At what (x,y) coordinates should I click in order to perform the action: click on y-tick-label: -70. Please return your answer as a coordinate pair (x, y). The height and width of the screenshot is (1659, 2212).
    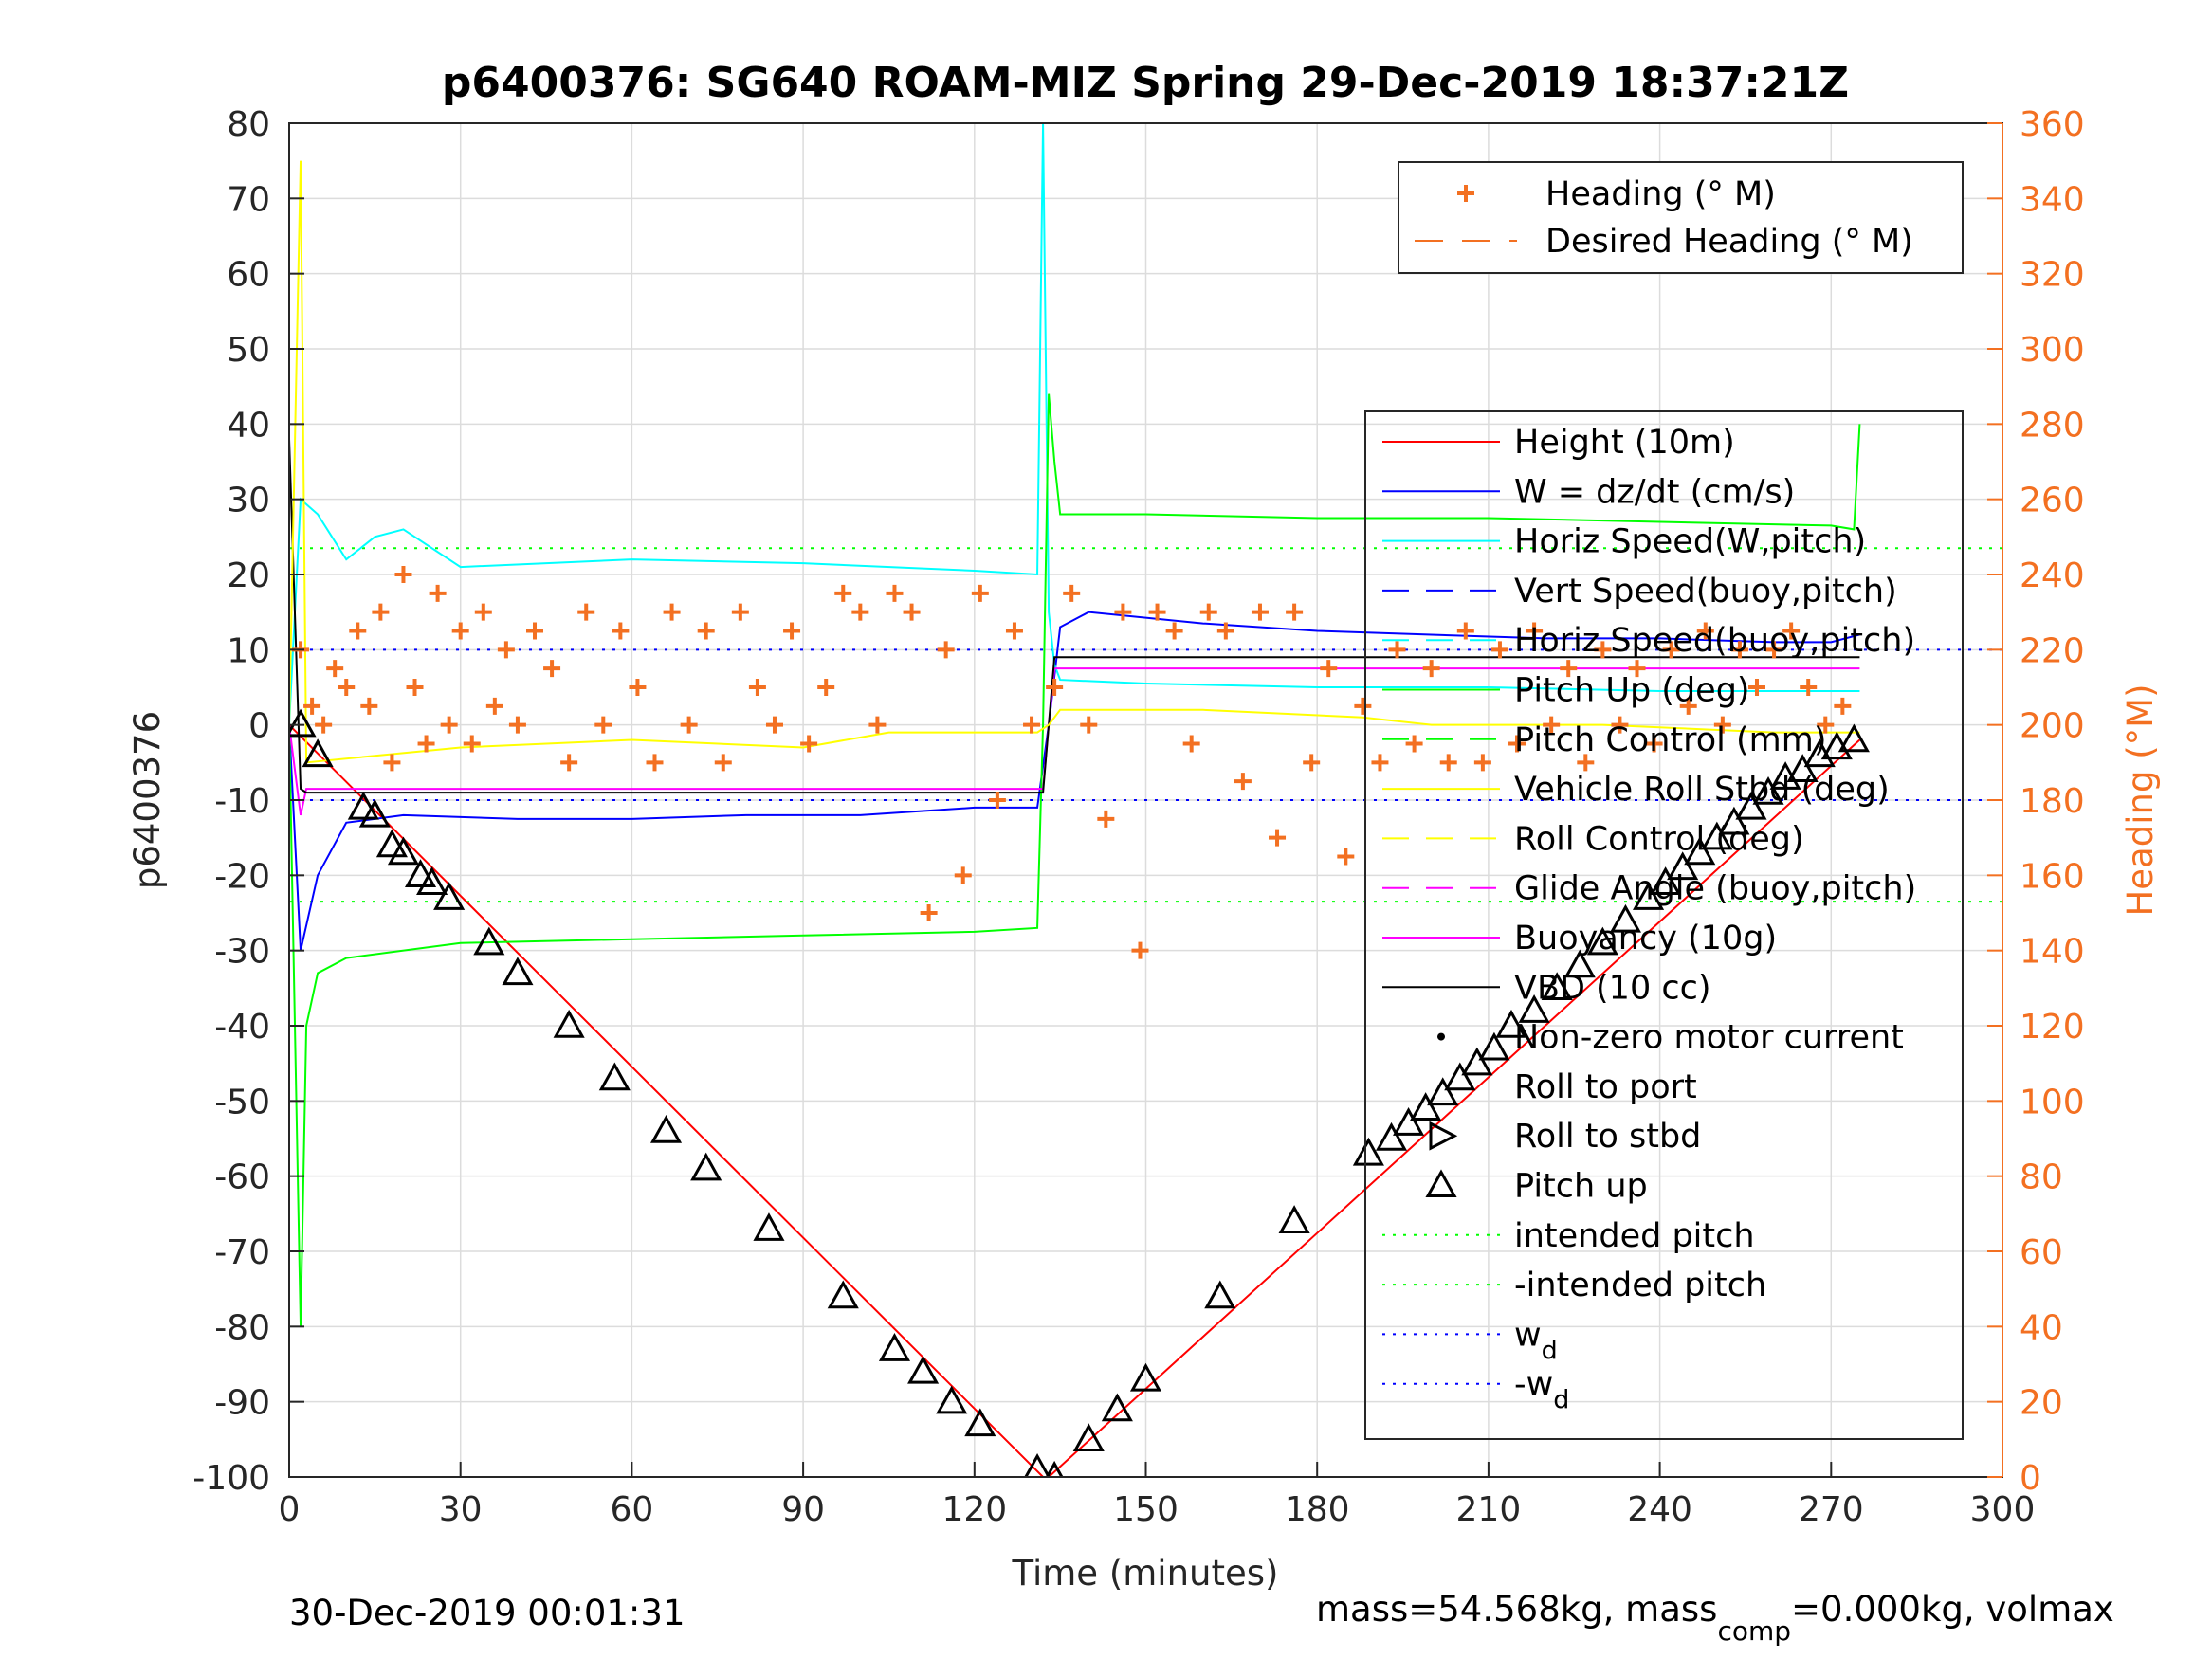
    Looking at the image, I should click on (242, 1252).